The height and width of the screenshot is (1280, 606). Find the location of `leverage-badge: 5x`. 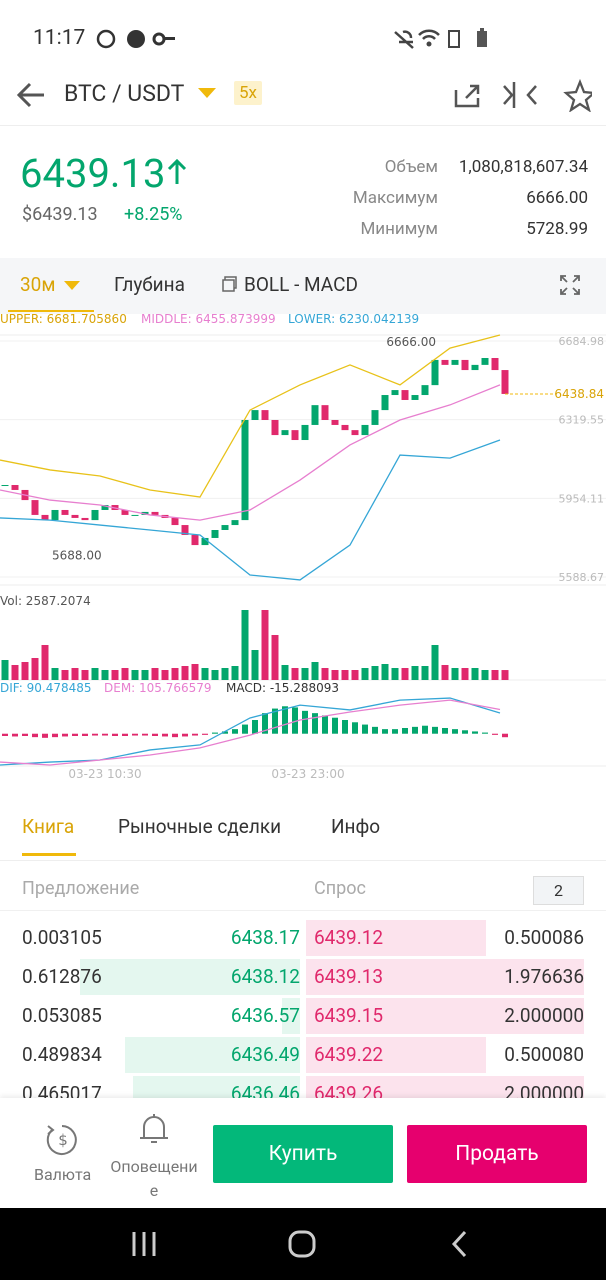

leverage-badge: 5x is located at coordinates (248, 93).